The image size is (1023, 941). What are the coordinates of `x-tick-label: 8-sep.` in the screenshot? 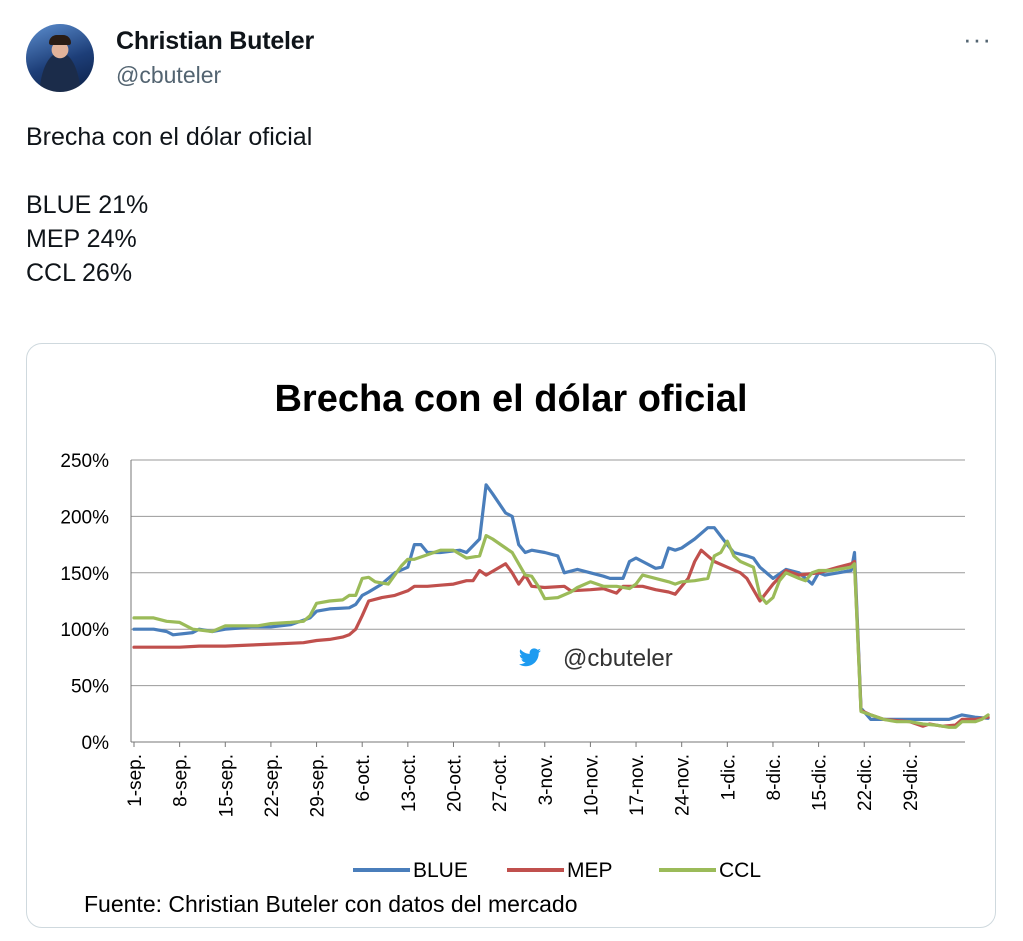 It's located at (181, 780).